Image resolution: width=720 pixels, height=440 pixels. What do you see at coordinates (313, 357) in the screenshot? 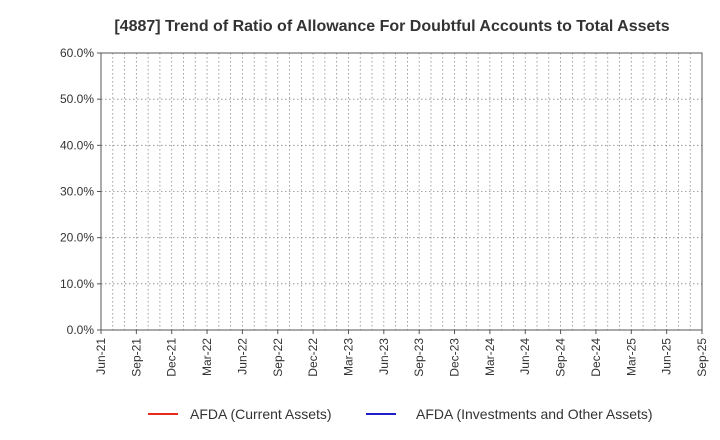
I see `x-tick-label: Dec-22` at bounding box center [313, 357].